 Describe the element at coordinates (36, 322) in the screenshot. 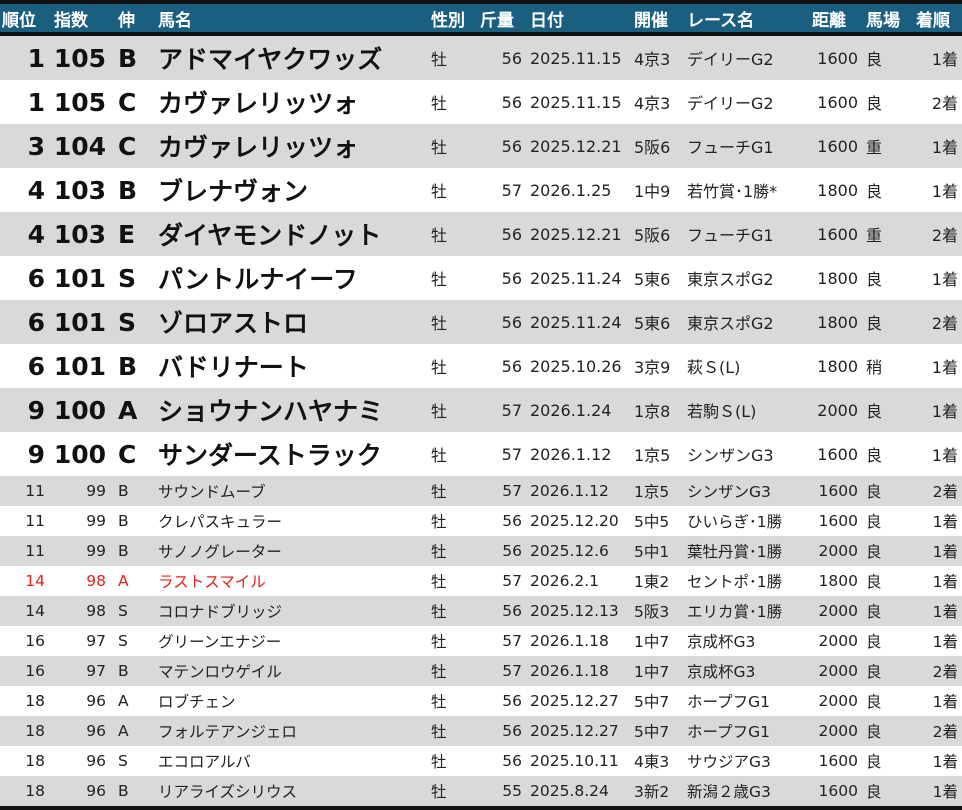

I see `cell-rank: 6` at that location.